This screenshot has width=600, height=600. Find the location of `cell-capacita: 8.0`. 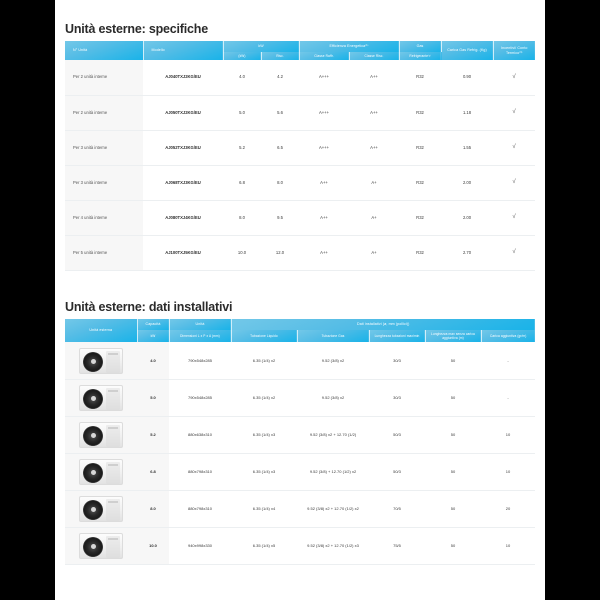

cell-capacita: 8.0 is located at coordinates (153, 509).